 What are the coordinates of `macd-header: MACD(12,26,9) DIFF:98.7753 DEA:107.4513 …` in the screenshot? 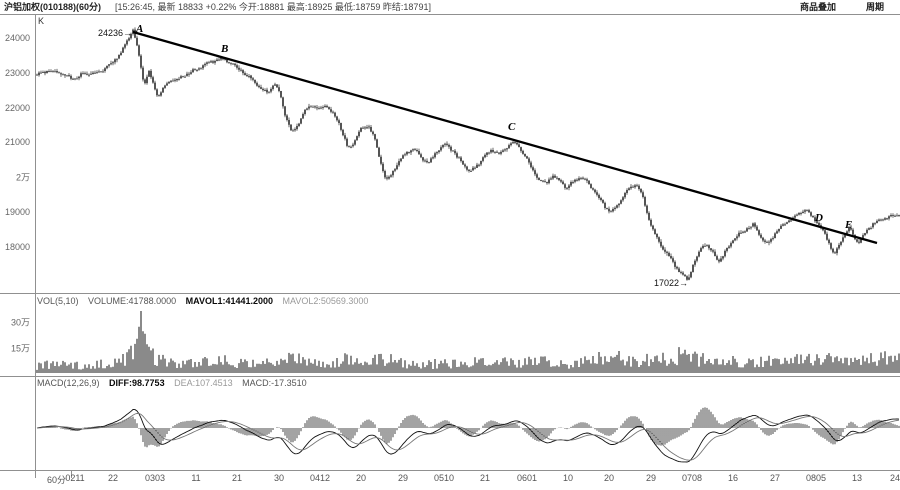 It's located at (175, 383).